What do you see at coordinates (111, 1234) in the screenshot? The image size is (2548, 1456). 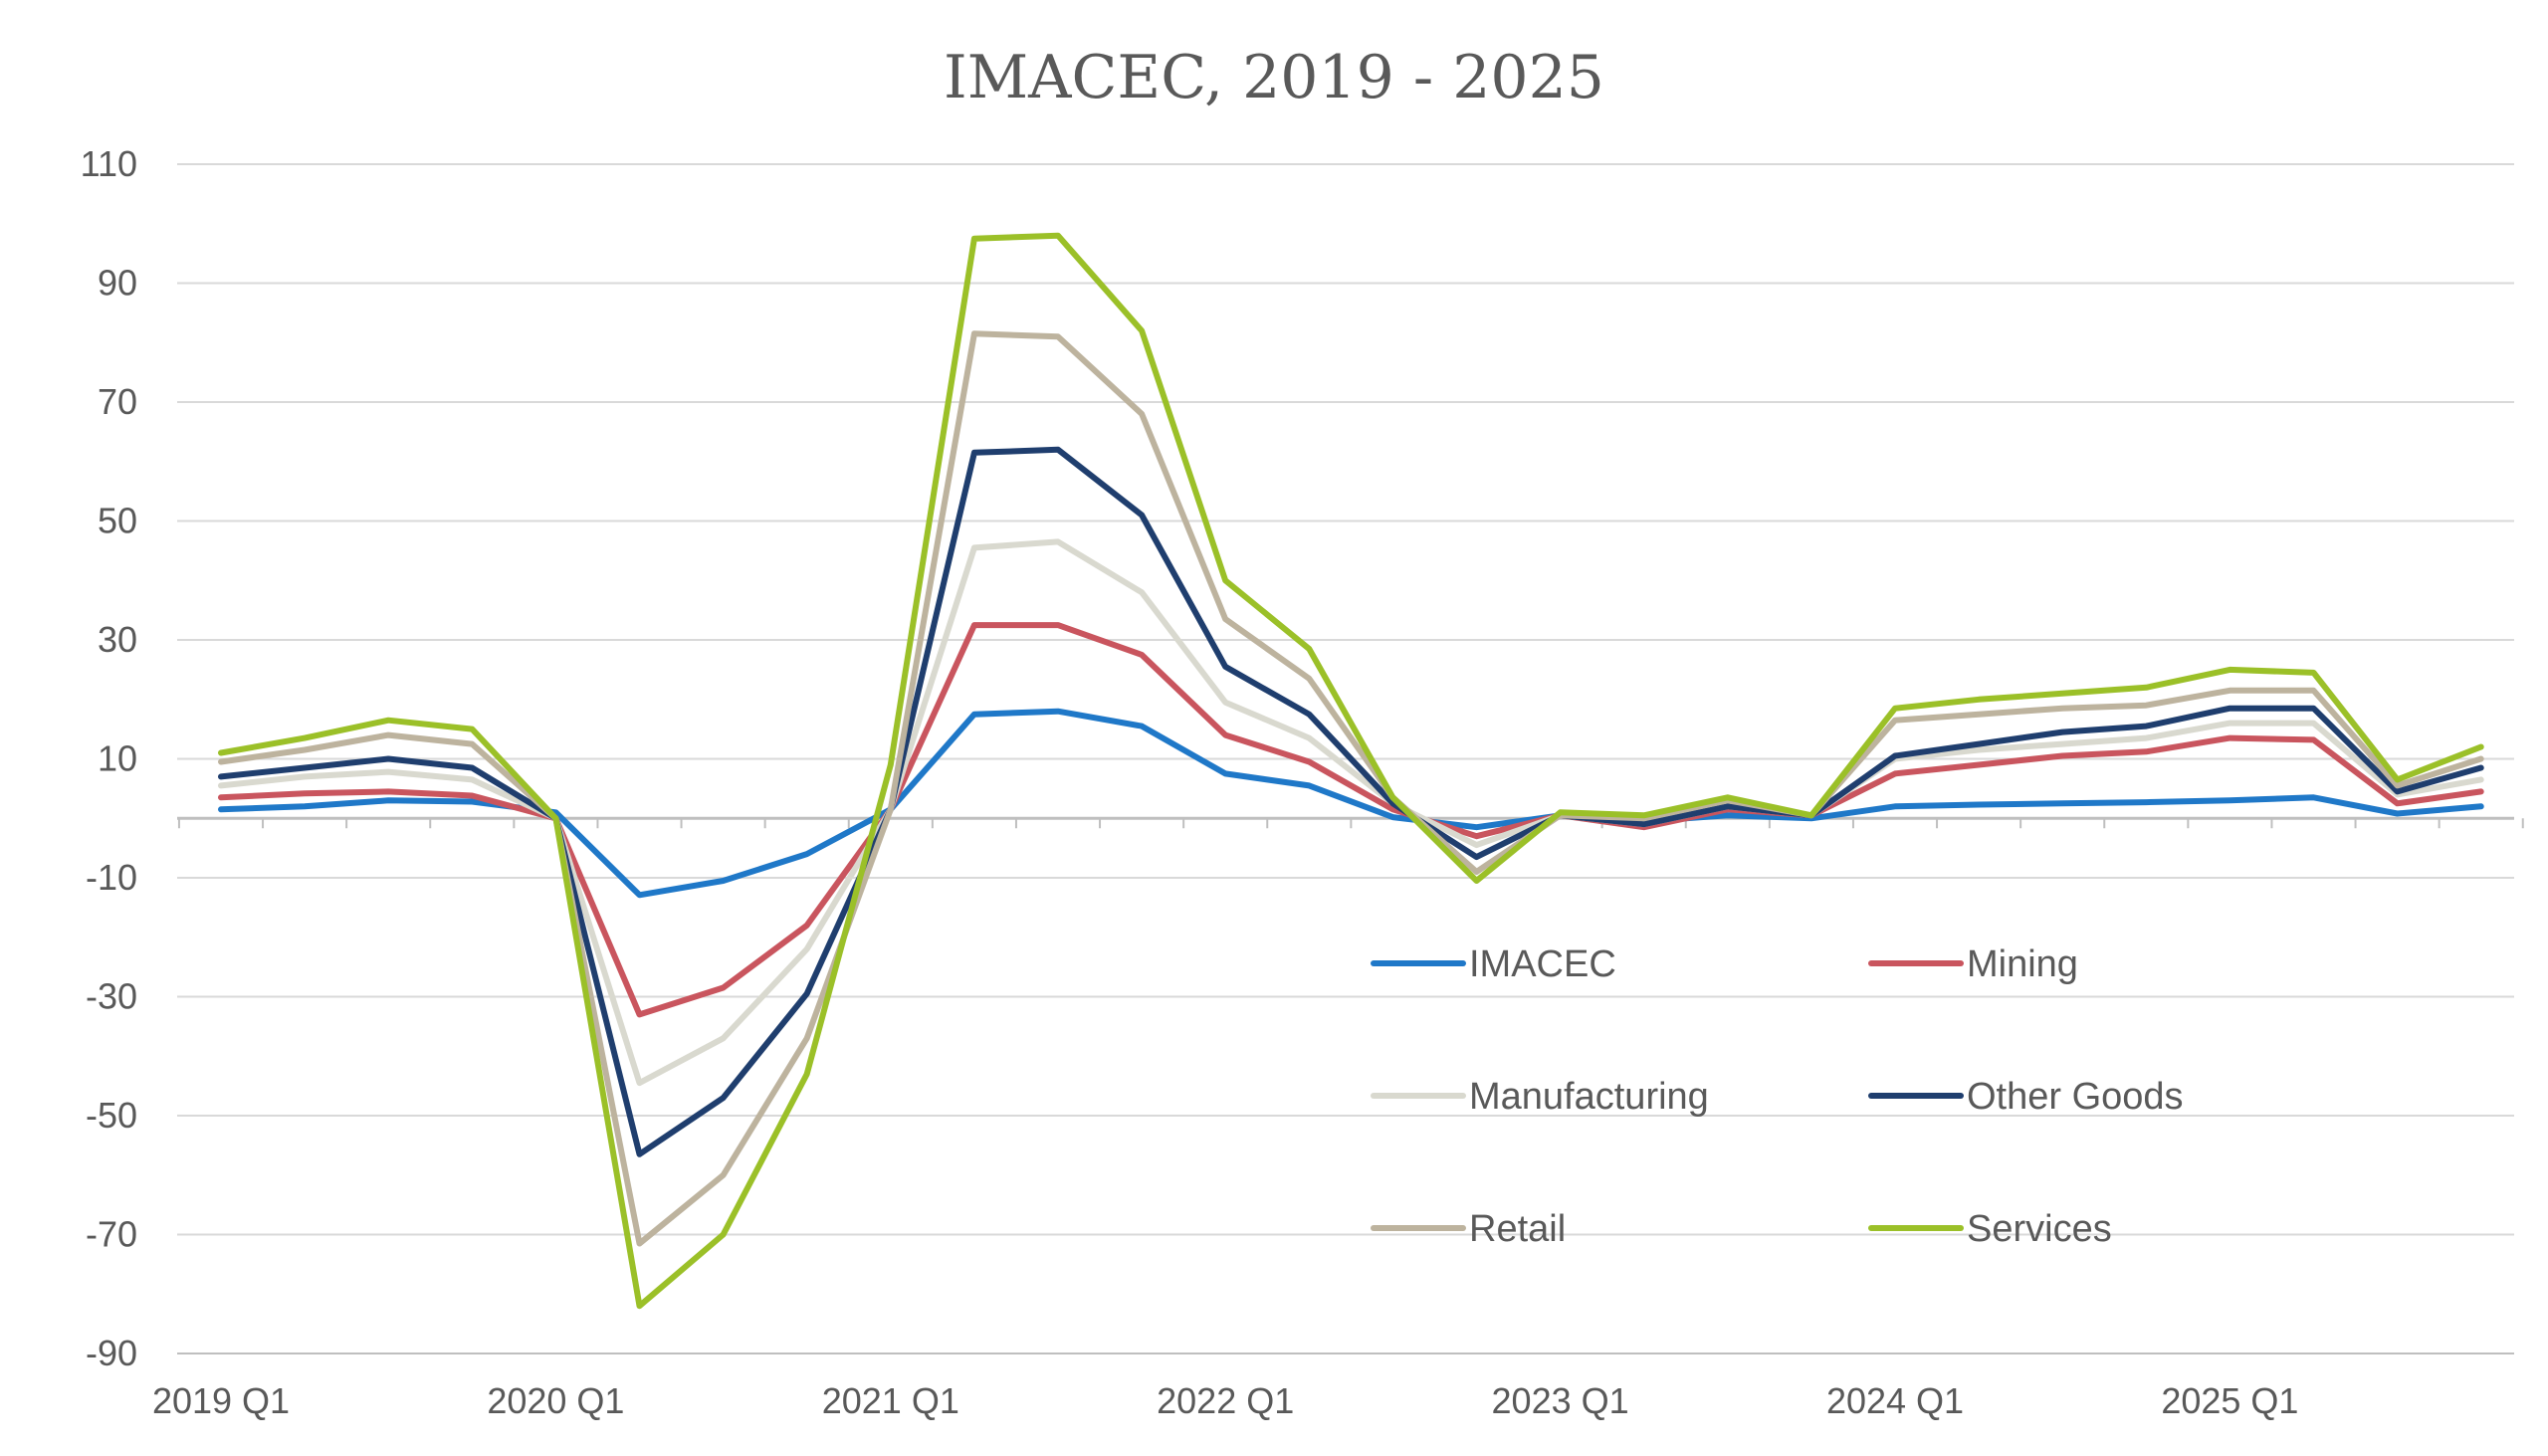 I see `y-tick-label: -70` at bounding box center [111, 1234].